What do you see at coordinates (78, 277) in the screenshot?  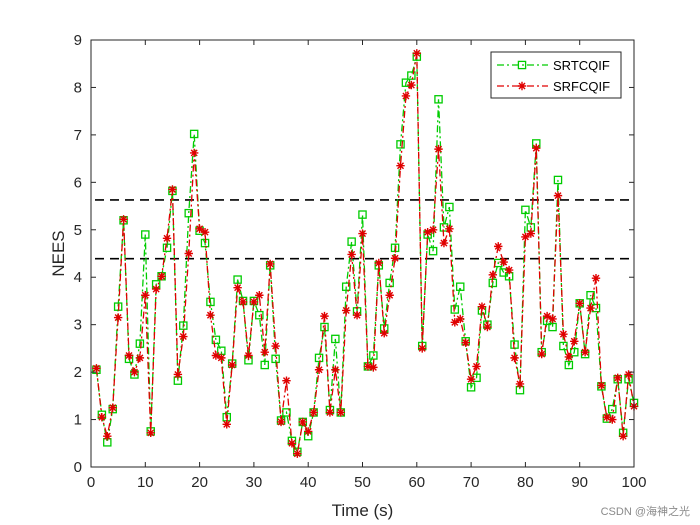 I see `y-tick-label: 4` at bounding box center [78, 277].